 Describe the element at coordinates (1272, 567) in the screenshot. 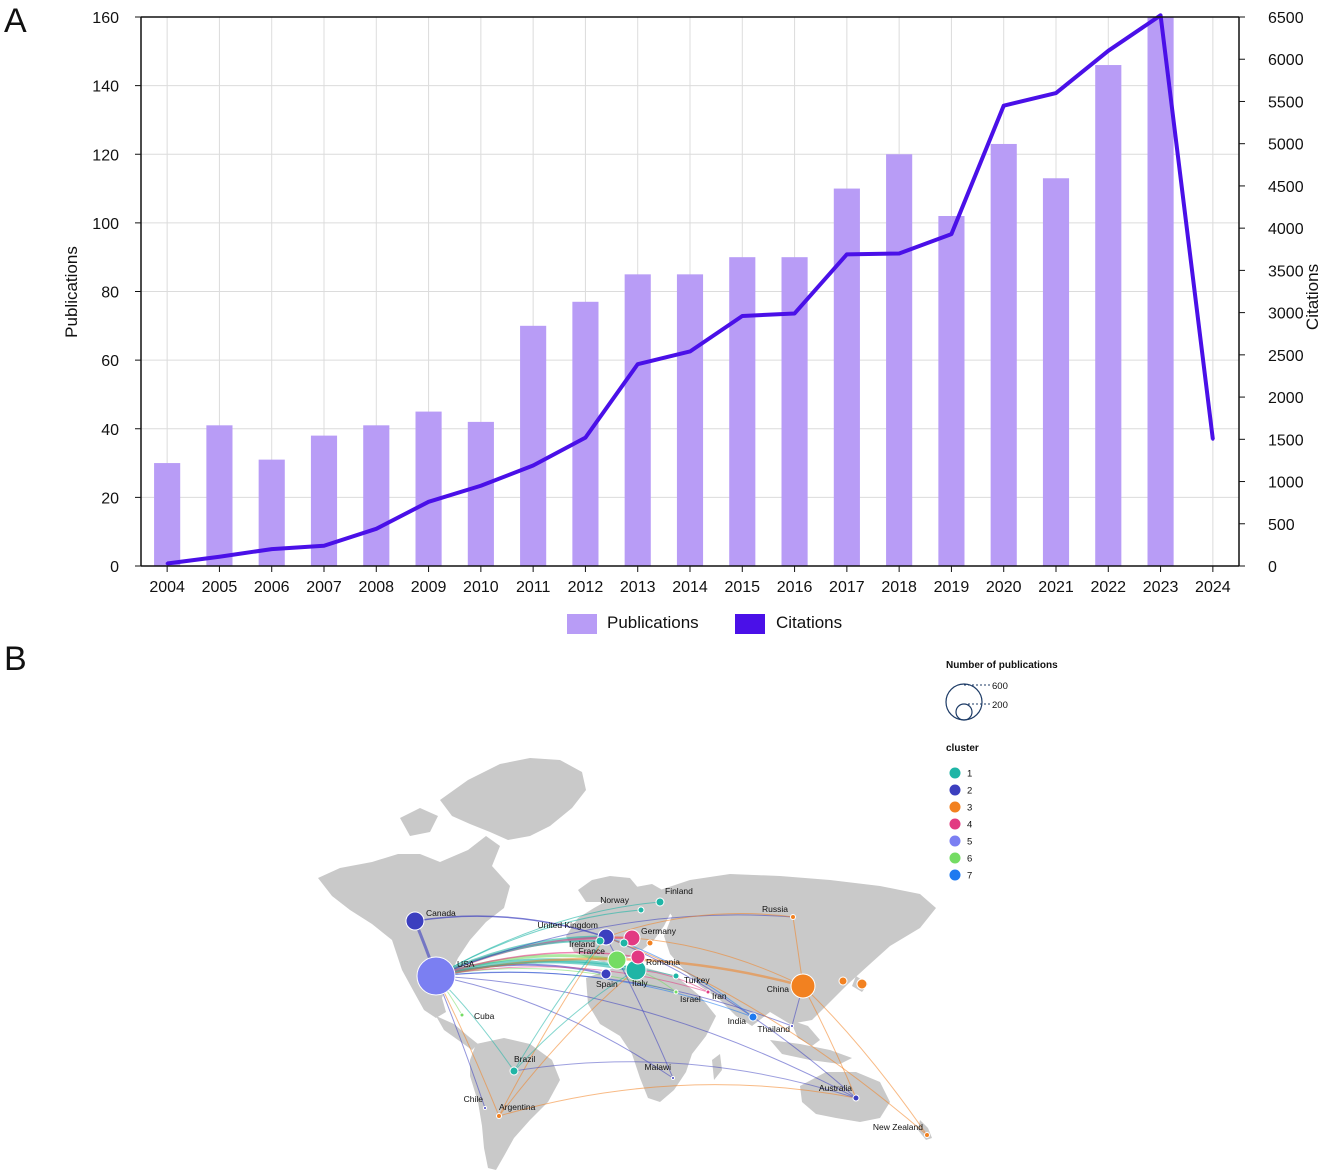

I see `y-right-tick-label: 0` at that location.